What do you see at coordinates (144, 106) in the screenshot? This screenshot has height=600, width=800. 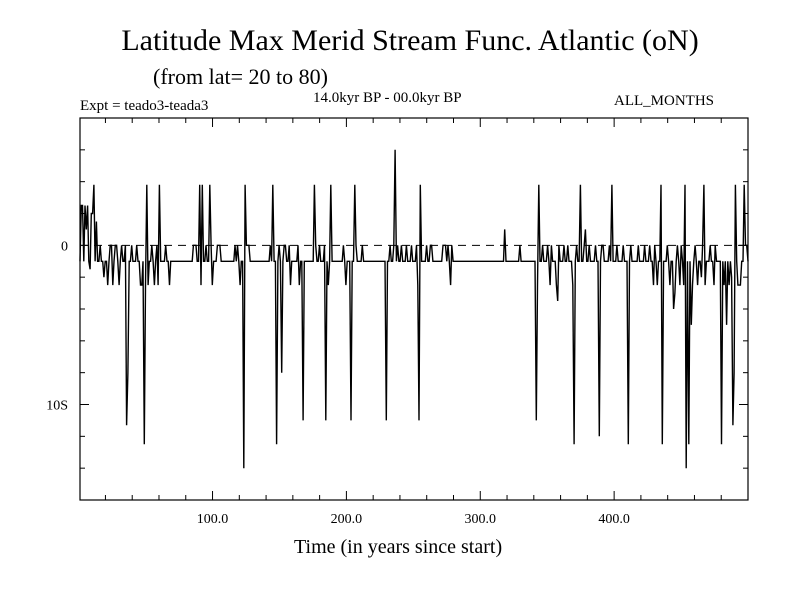 I see `experiment-label: Expt = teado3-teada3` at bounding box center [144, 106].